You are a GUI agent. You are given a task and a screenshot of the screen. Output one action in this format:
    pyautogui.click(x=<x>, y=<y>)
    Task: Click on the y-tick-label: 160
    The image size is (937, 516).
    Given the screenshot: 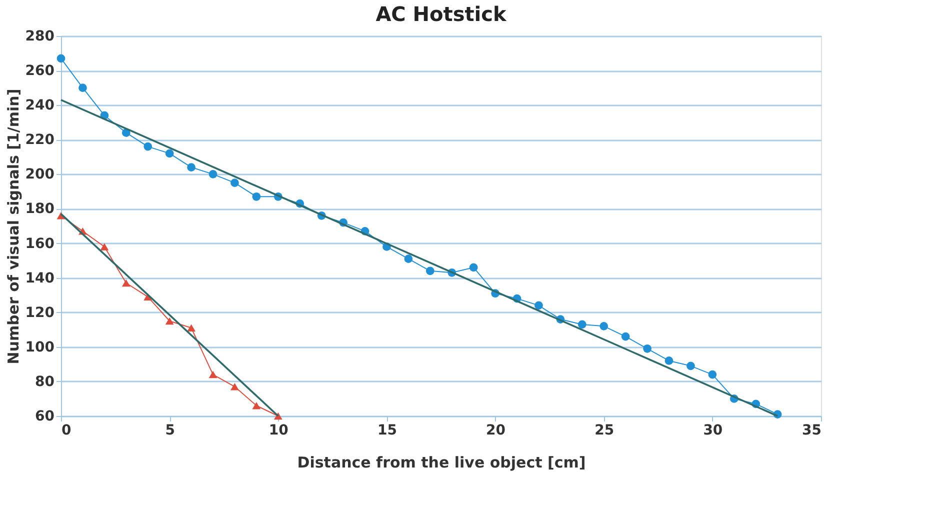 What is the action you would take?
    pyautogui.click(x=40, y=244)
    